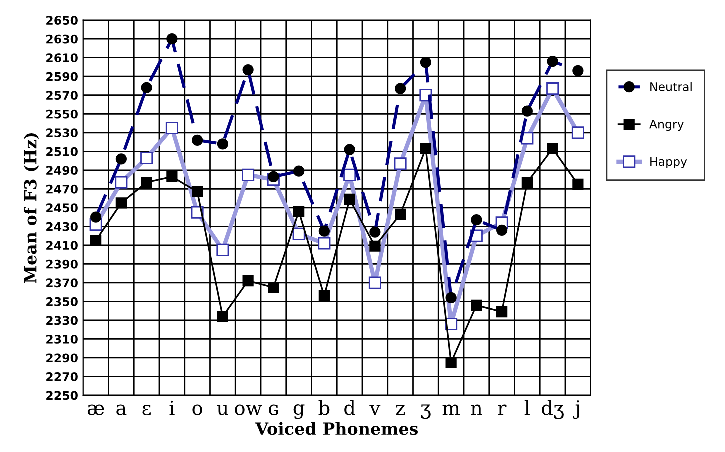 This screenshot has height=452, width=725. Describe the element at coordinates (669, 162) in the screenshot. I see `legend-label: Happy` at that location.